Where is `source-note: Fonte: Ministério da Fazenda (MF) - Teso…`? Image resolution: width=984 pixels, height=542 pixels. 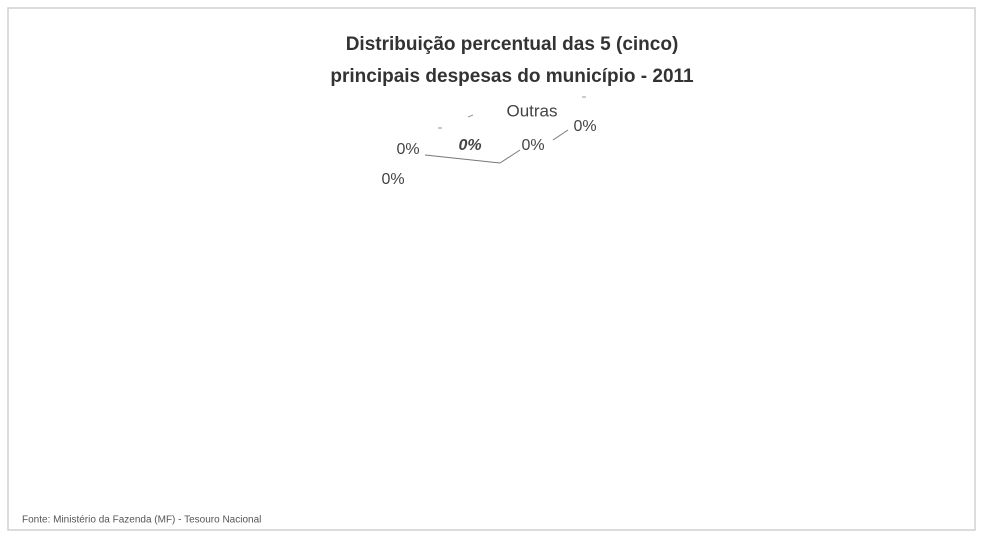
source-note: Fonte: Ministério da Fazenda (MF) - Teso… is located at coordinates (141, 520).